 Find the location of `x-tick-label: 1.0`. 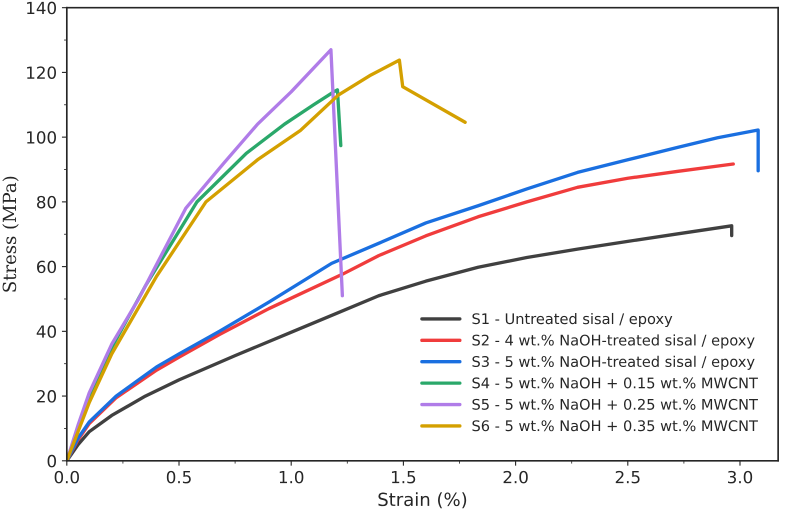

x-tick-label: 1.0 is located at coordinates (292, 477).